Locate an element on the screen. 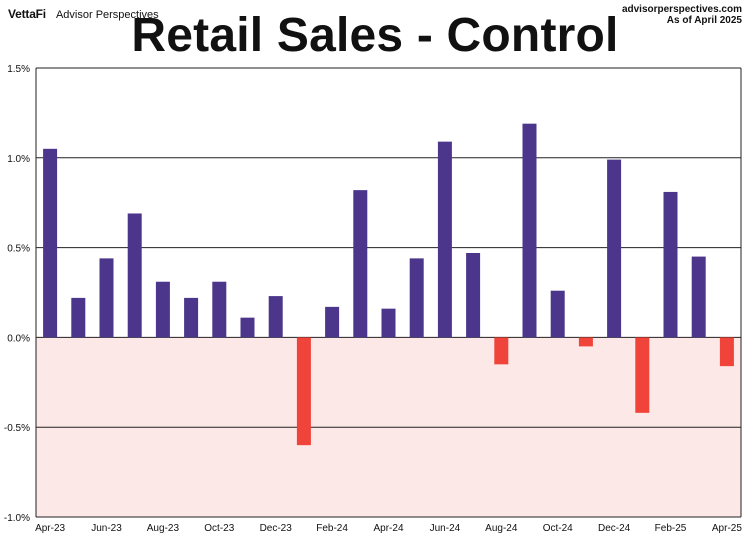 The height and width of the screenshot is (545, 750). vettafi-logo: VettaFi is located at coordinates (27, 14).